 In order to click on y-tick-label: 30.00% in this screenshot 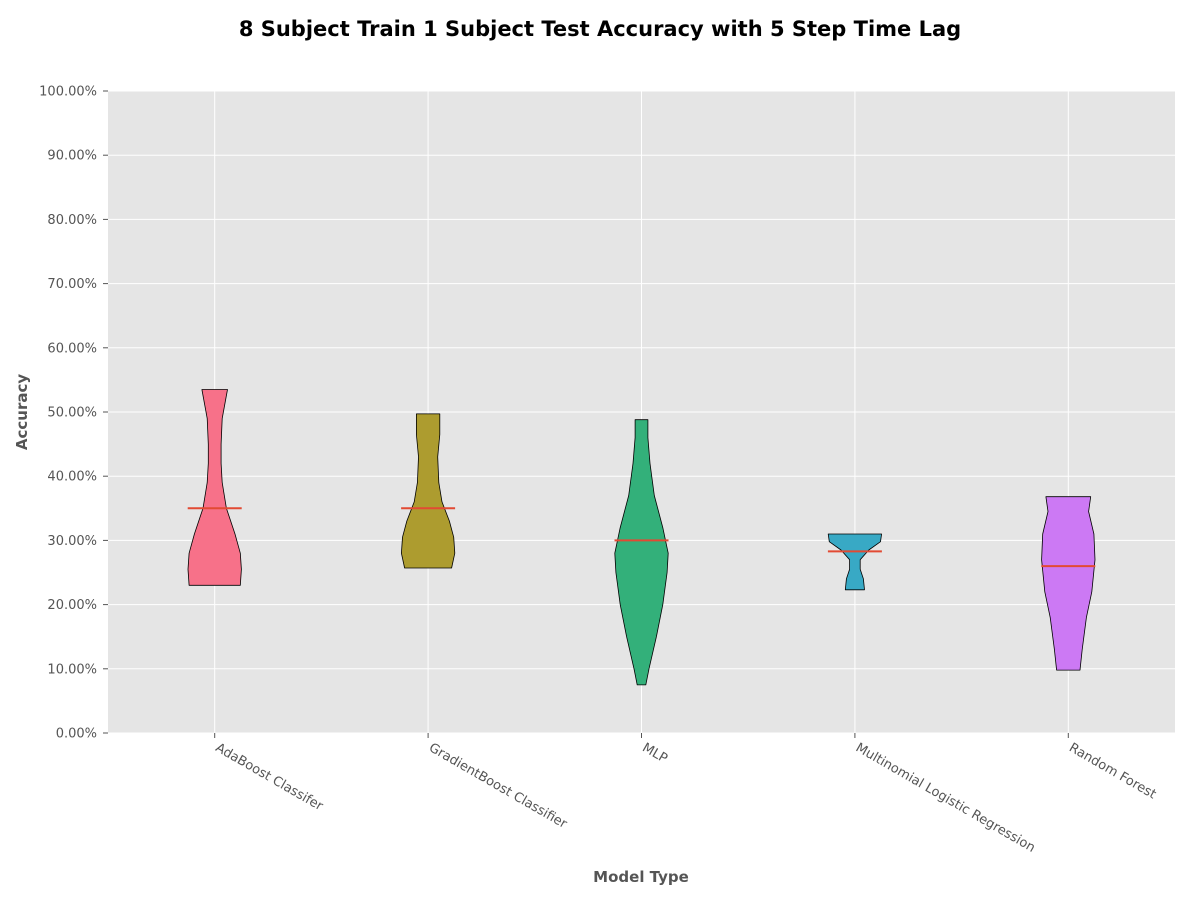, I will do `click(72, 541)`.